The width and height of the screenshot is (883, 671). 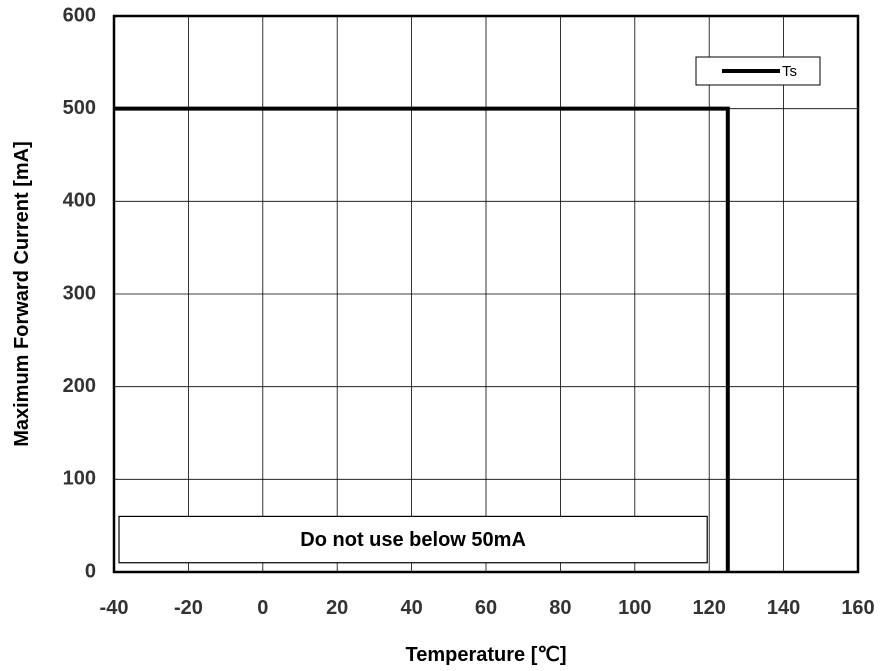 I want to click on y-tick-label: 200, so click(x=79, y=386).